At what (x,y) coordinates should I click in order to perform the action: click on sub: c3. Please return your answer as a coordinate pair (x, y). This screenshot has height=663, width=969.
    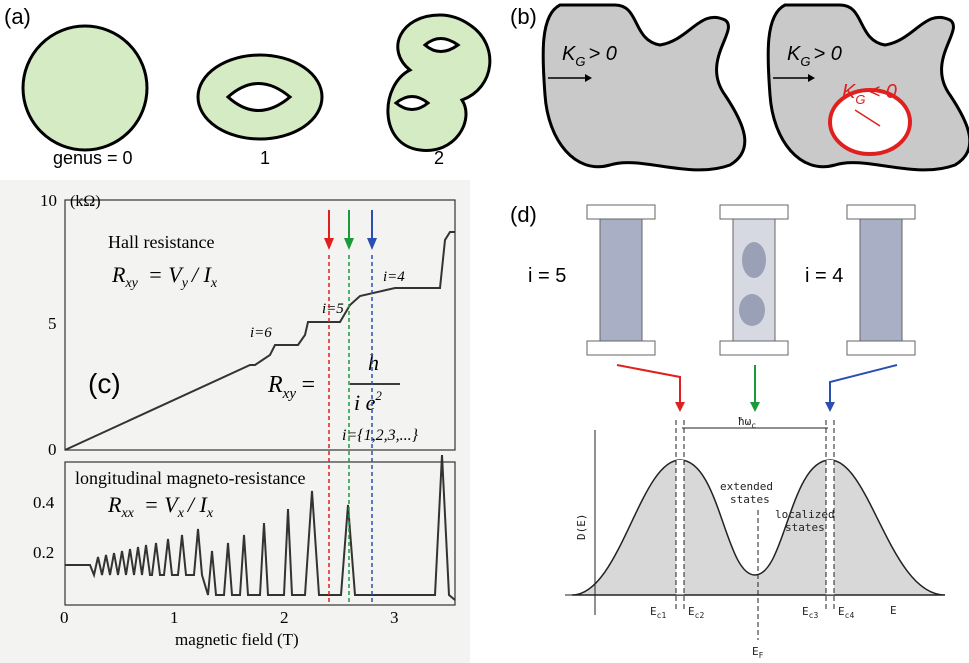
    Looking at the image, I should click on (814, 615).